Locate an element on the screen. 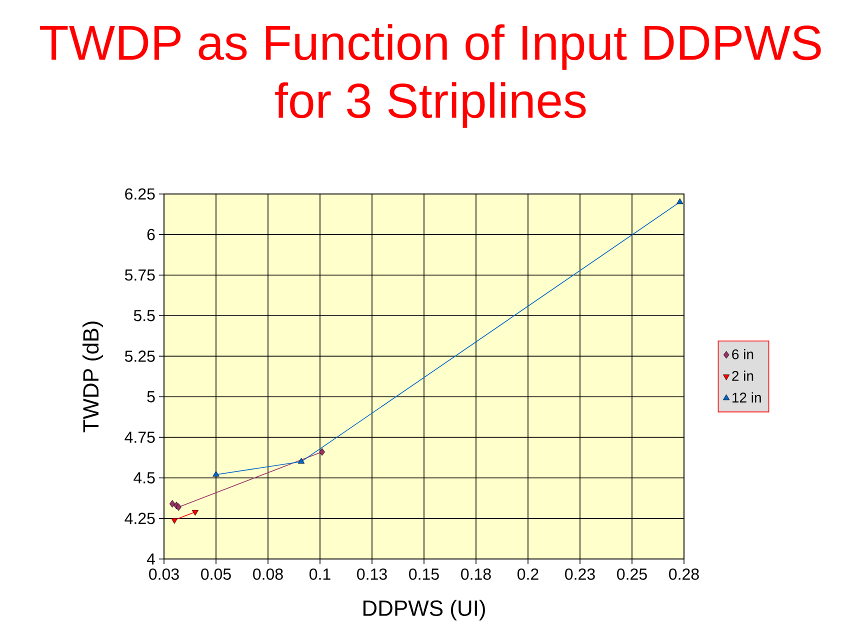 This screenshot has width=844, height=644. legend-label: 6 in is located at coordinates (743, 354).